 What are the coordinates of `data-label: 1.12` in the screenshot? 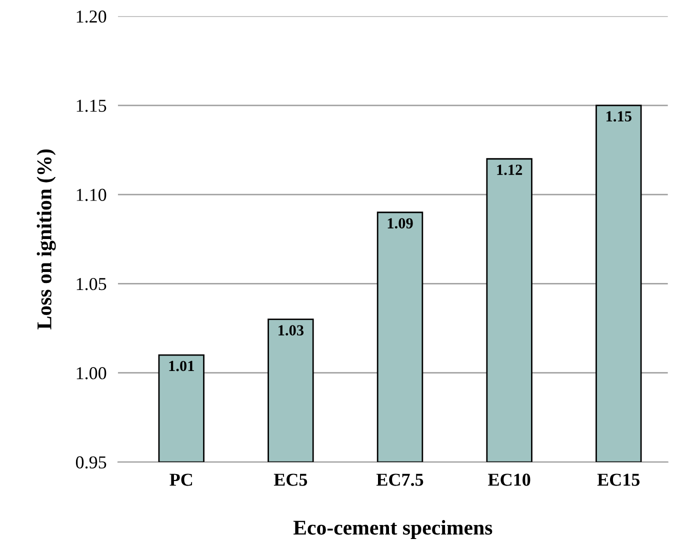 It's located at (509, 170).